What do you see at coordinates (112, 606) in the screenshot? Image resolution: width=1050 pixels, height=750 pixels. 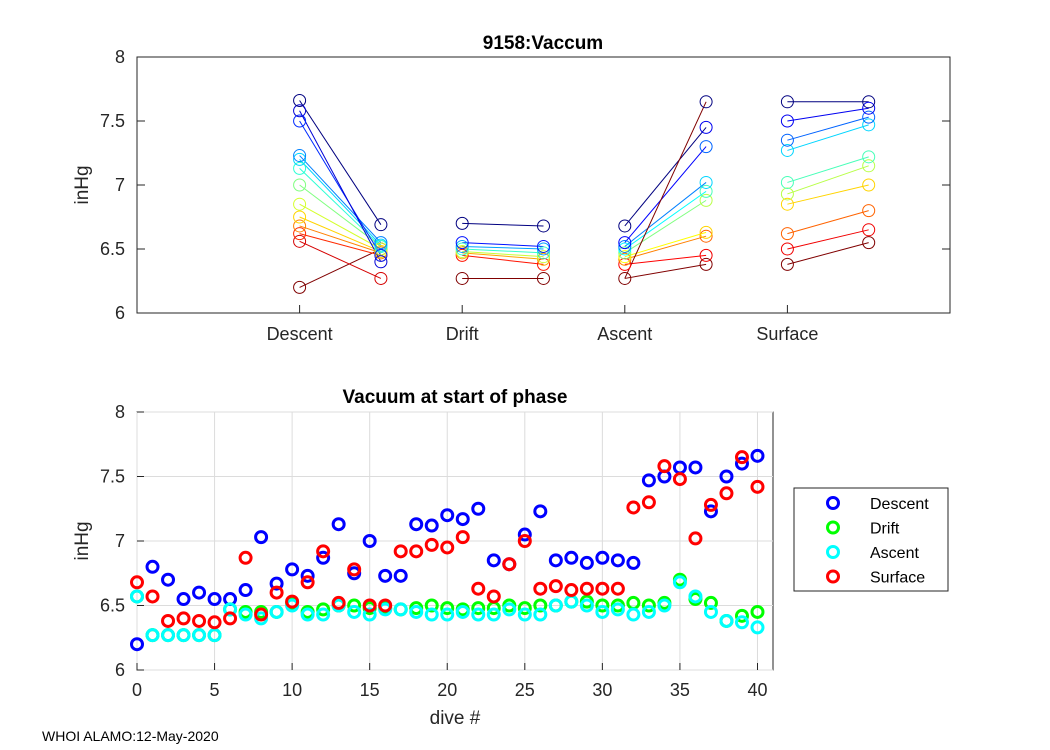 I see `bottom-y-tick-label: 6.5` at bounding box center [112, 606].